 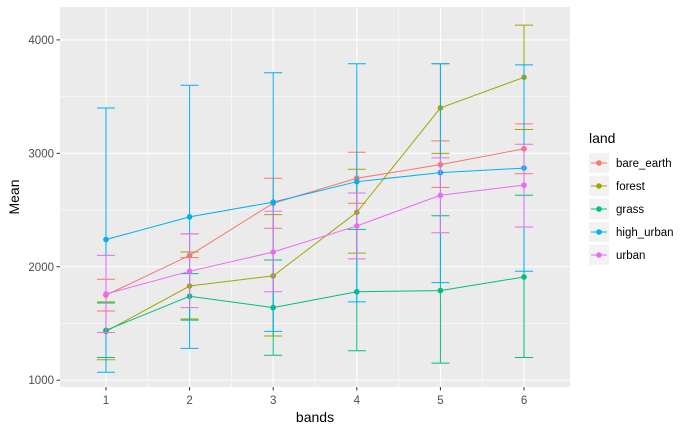 I want to click on legend-item-urban: urban, so click(x=617, y=255).